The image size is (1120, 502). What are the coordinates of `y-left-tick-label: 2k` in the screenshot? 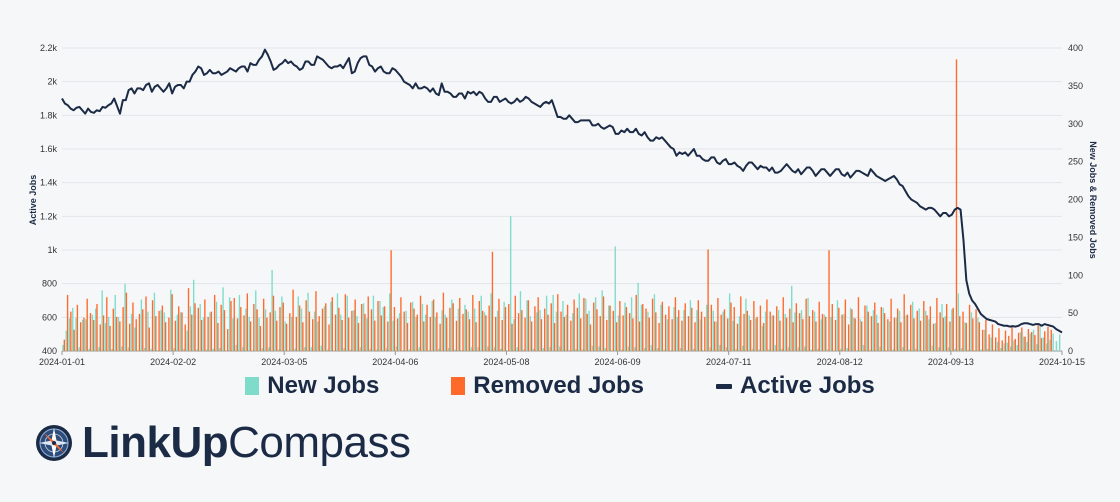 It's located at (52, 82).